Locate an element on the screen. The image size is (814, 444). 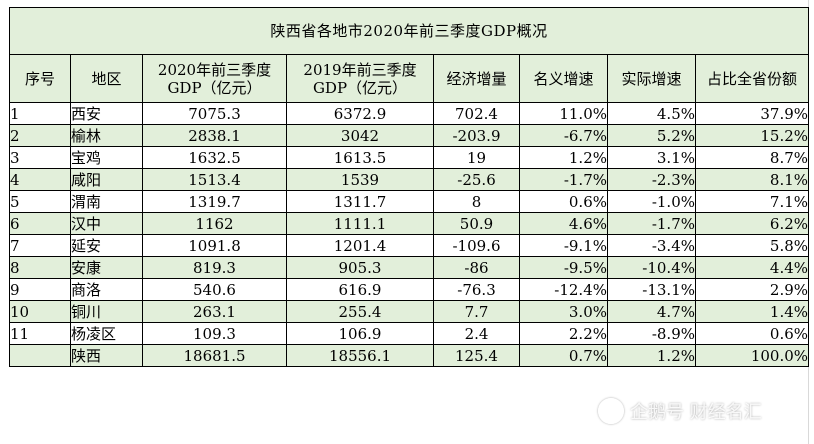
cell-gdp-2020: 1091.8 is located at coordinates (214, 245).